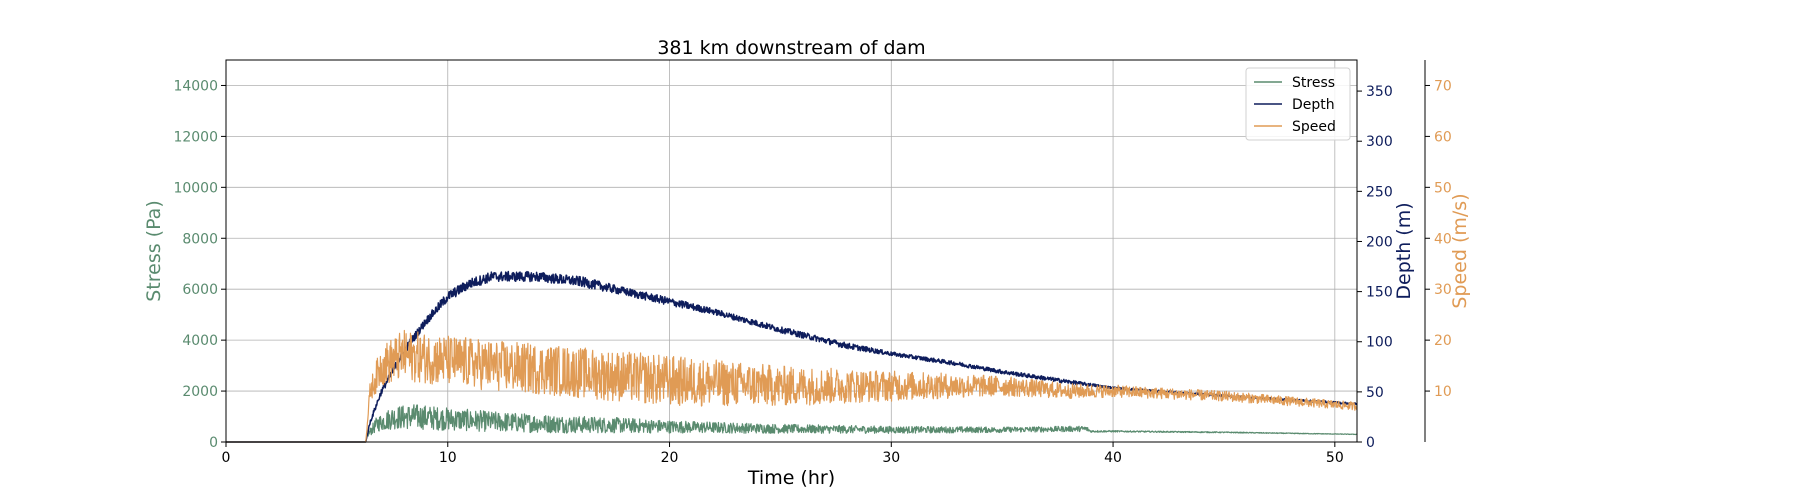 The height and width of the screenshot is (504, 1800). Describe the element at coordinates (1370, 443) in the screenshot. I see `depth-tick-label: 0` at that location.